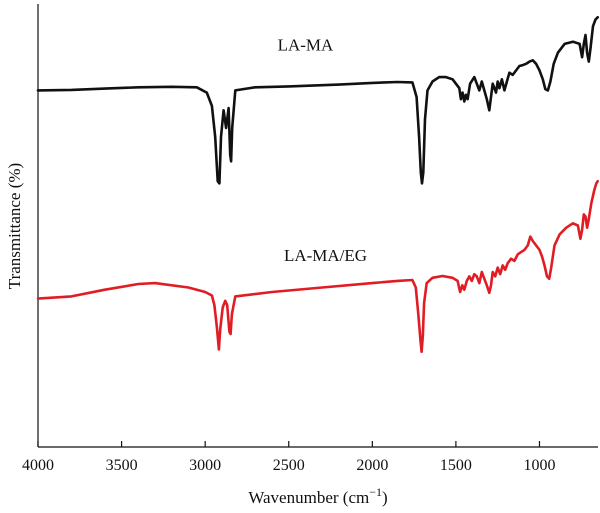  Describe the element at coordinates (205, 465) in the screenshot. I see `x-tick-label-3000: 3000` at that location.